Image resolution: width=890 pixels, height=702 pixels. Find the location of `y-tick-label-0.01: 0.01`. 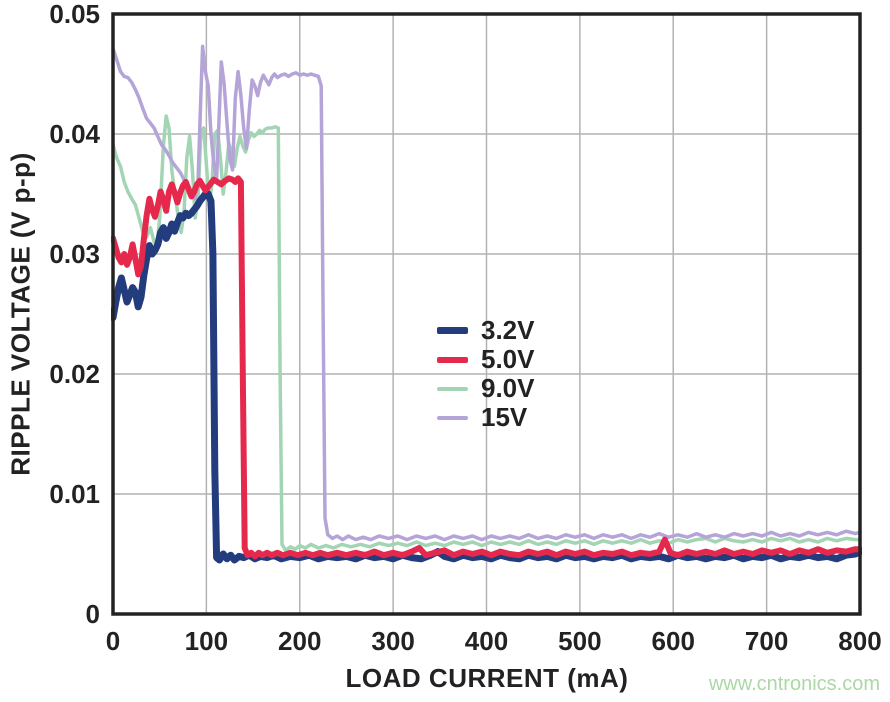

y-tick-label-0.01: 0.01 is located at coordinates (74, 494).